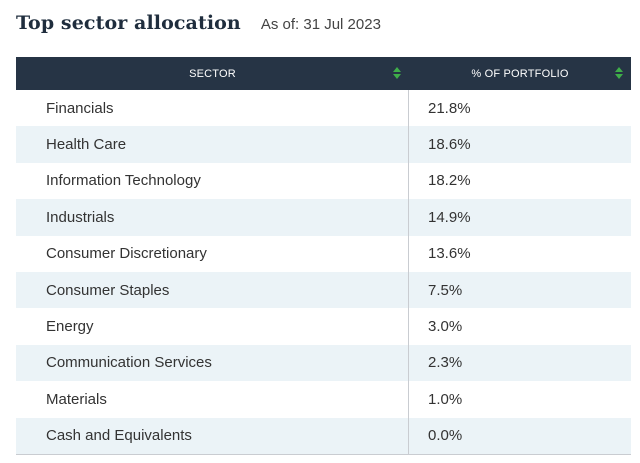  I want to click on percent-cell: 18.2%, so click(449, 181).